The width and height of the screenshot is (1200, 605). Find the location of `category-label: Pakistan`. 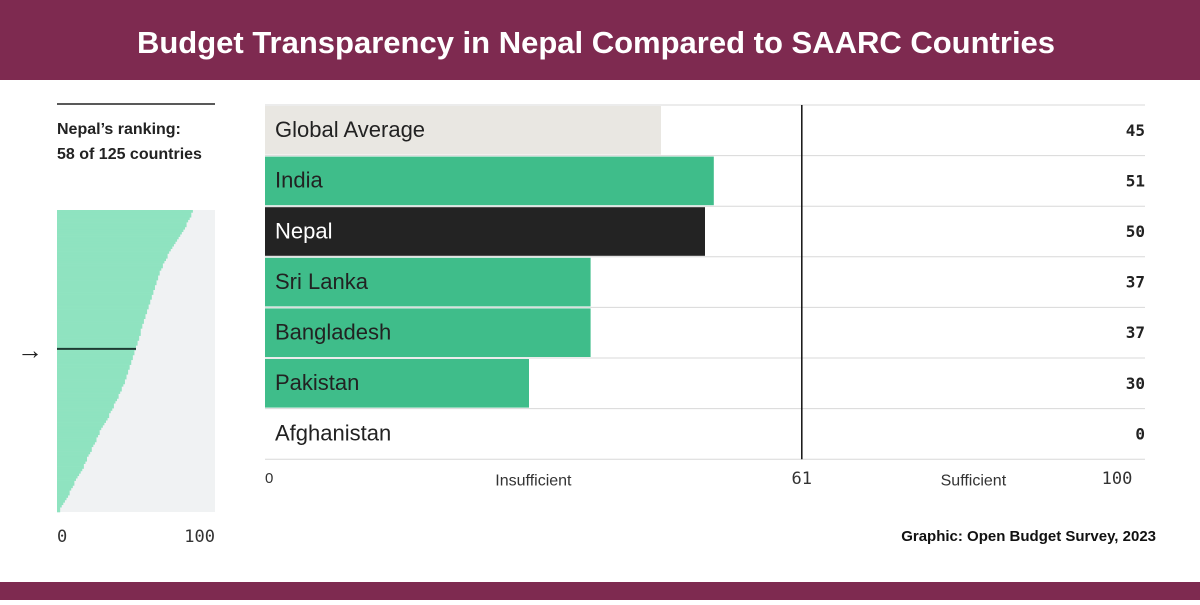

category-label: Pakistan is located at coordinates (317, 382).